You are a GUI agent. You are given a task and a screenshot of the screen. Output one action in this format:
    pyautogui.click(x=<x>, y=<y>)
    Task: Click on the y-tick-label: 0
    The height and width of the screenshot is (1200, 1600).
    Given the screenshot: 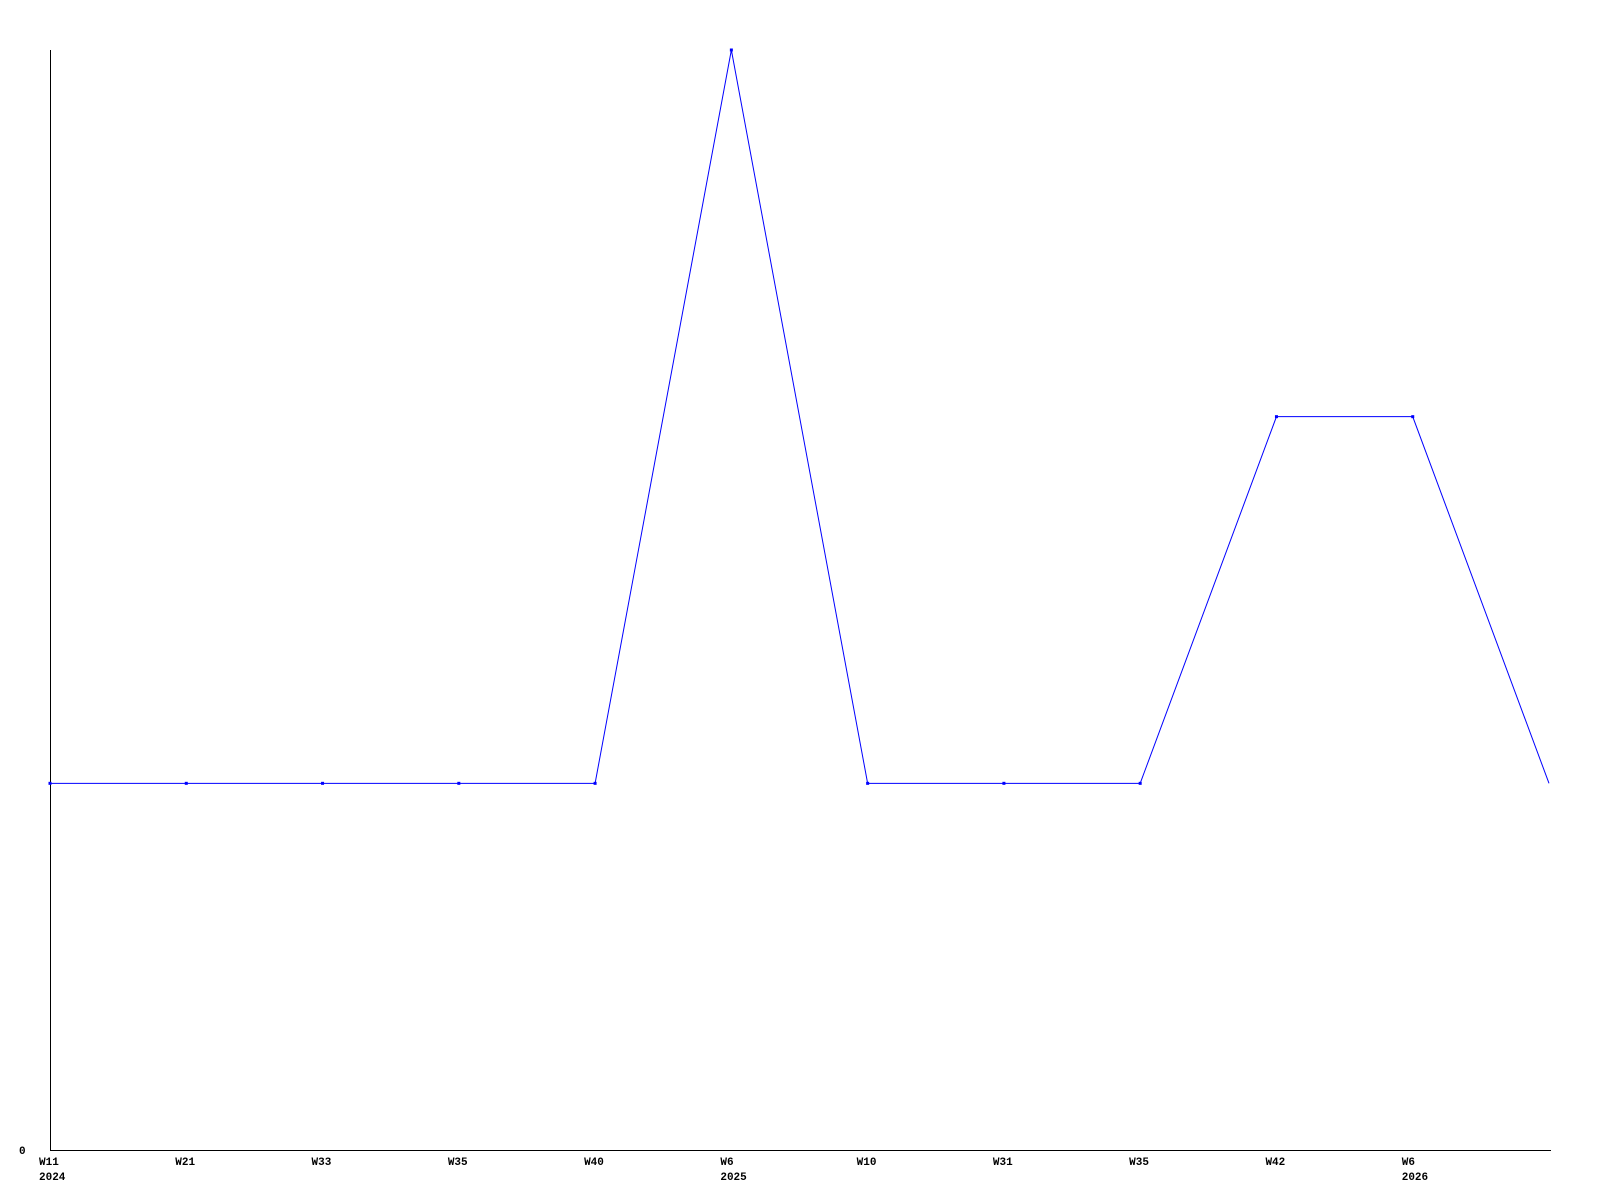 What is the action you would take?
    pyautogui.click(x=22, y=1152)
    